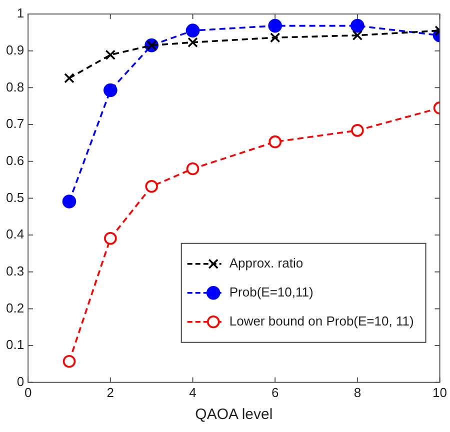  What do you see at coordinates (266, 262) in the screenshot?
I see `legend-label: Approx. ratio` at bounding box center [266, 262].